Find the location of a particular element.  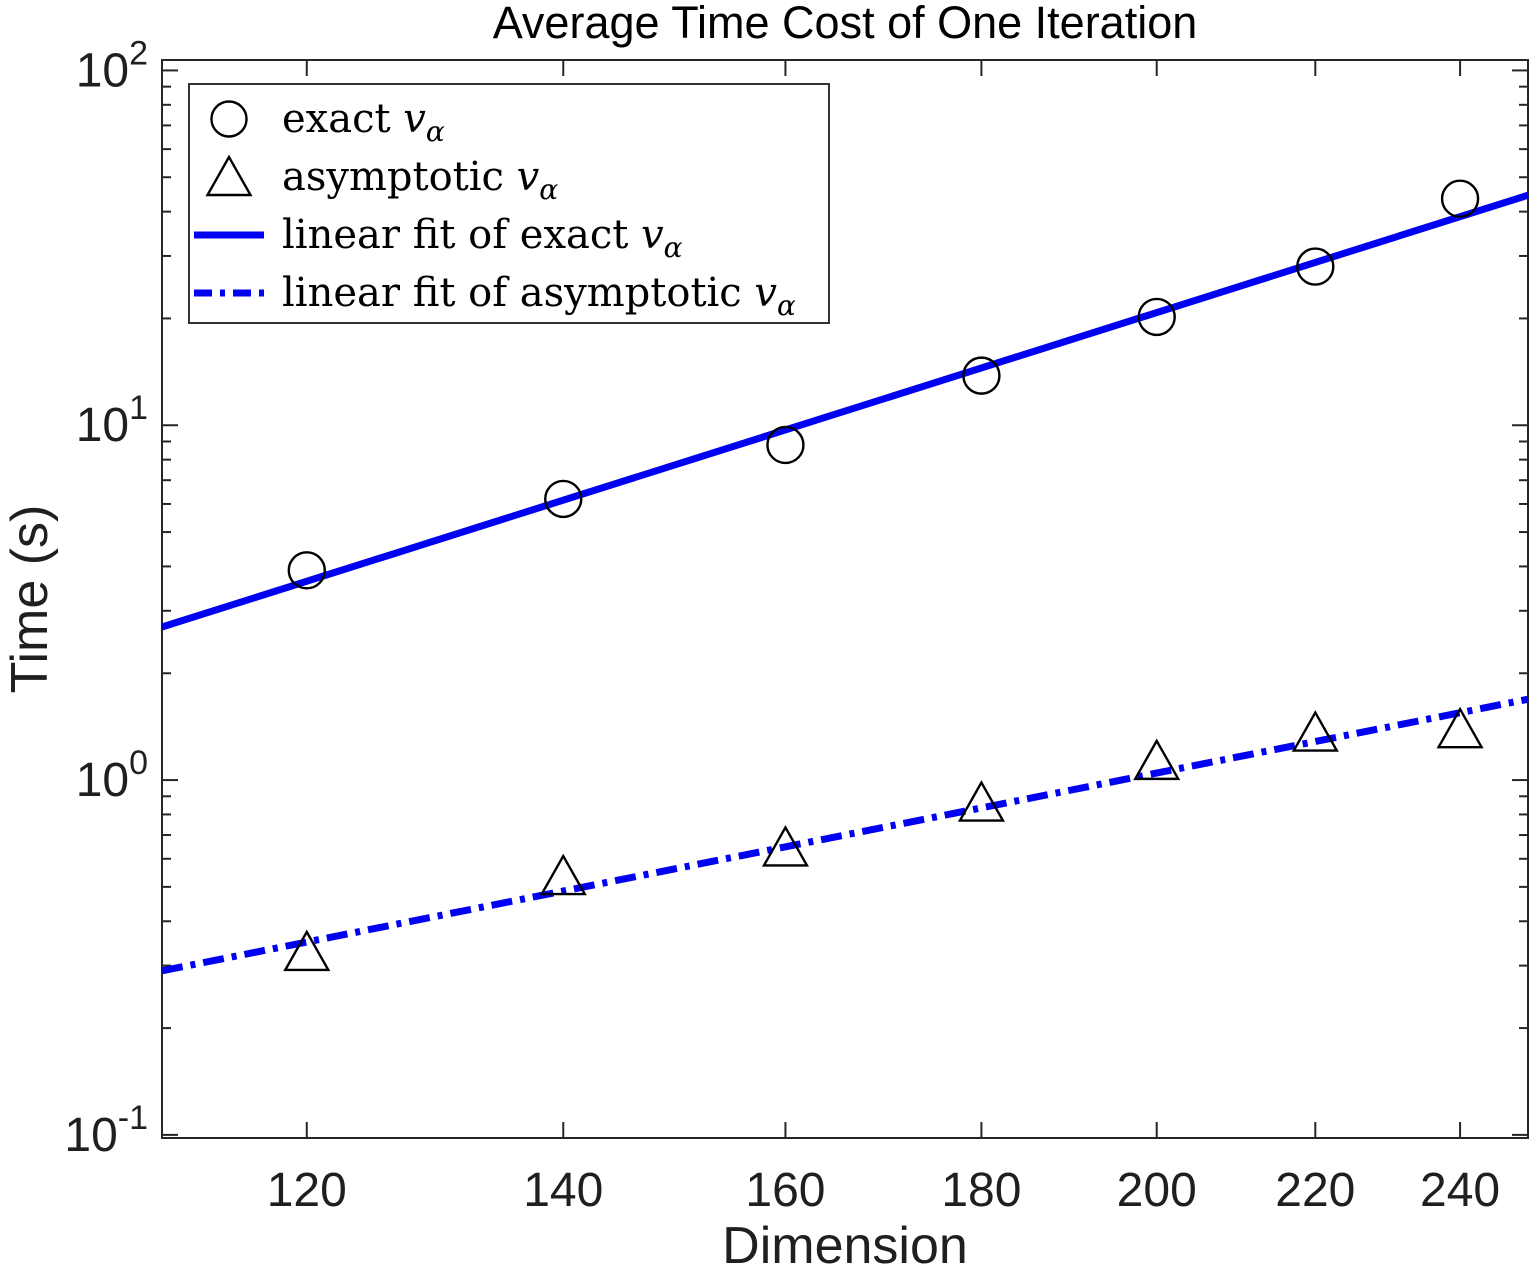

legend-item-asymptotic: asymptotic vα is located at coordinates (509, 177).